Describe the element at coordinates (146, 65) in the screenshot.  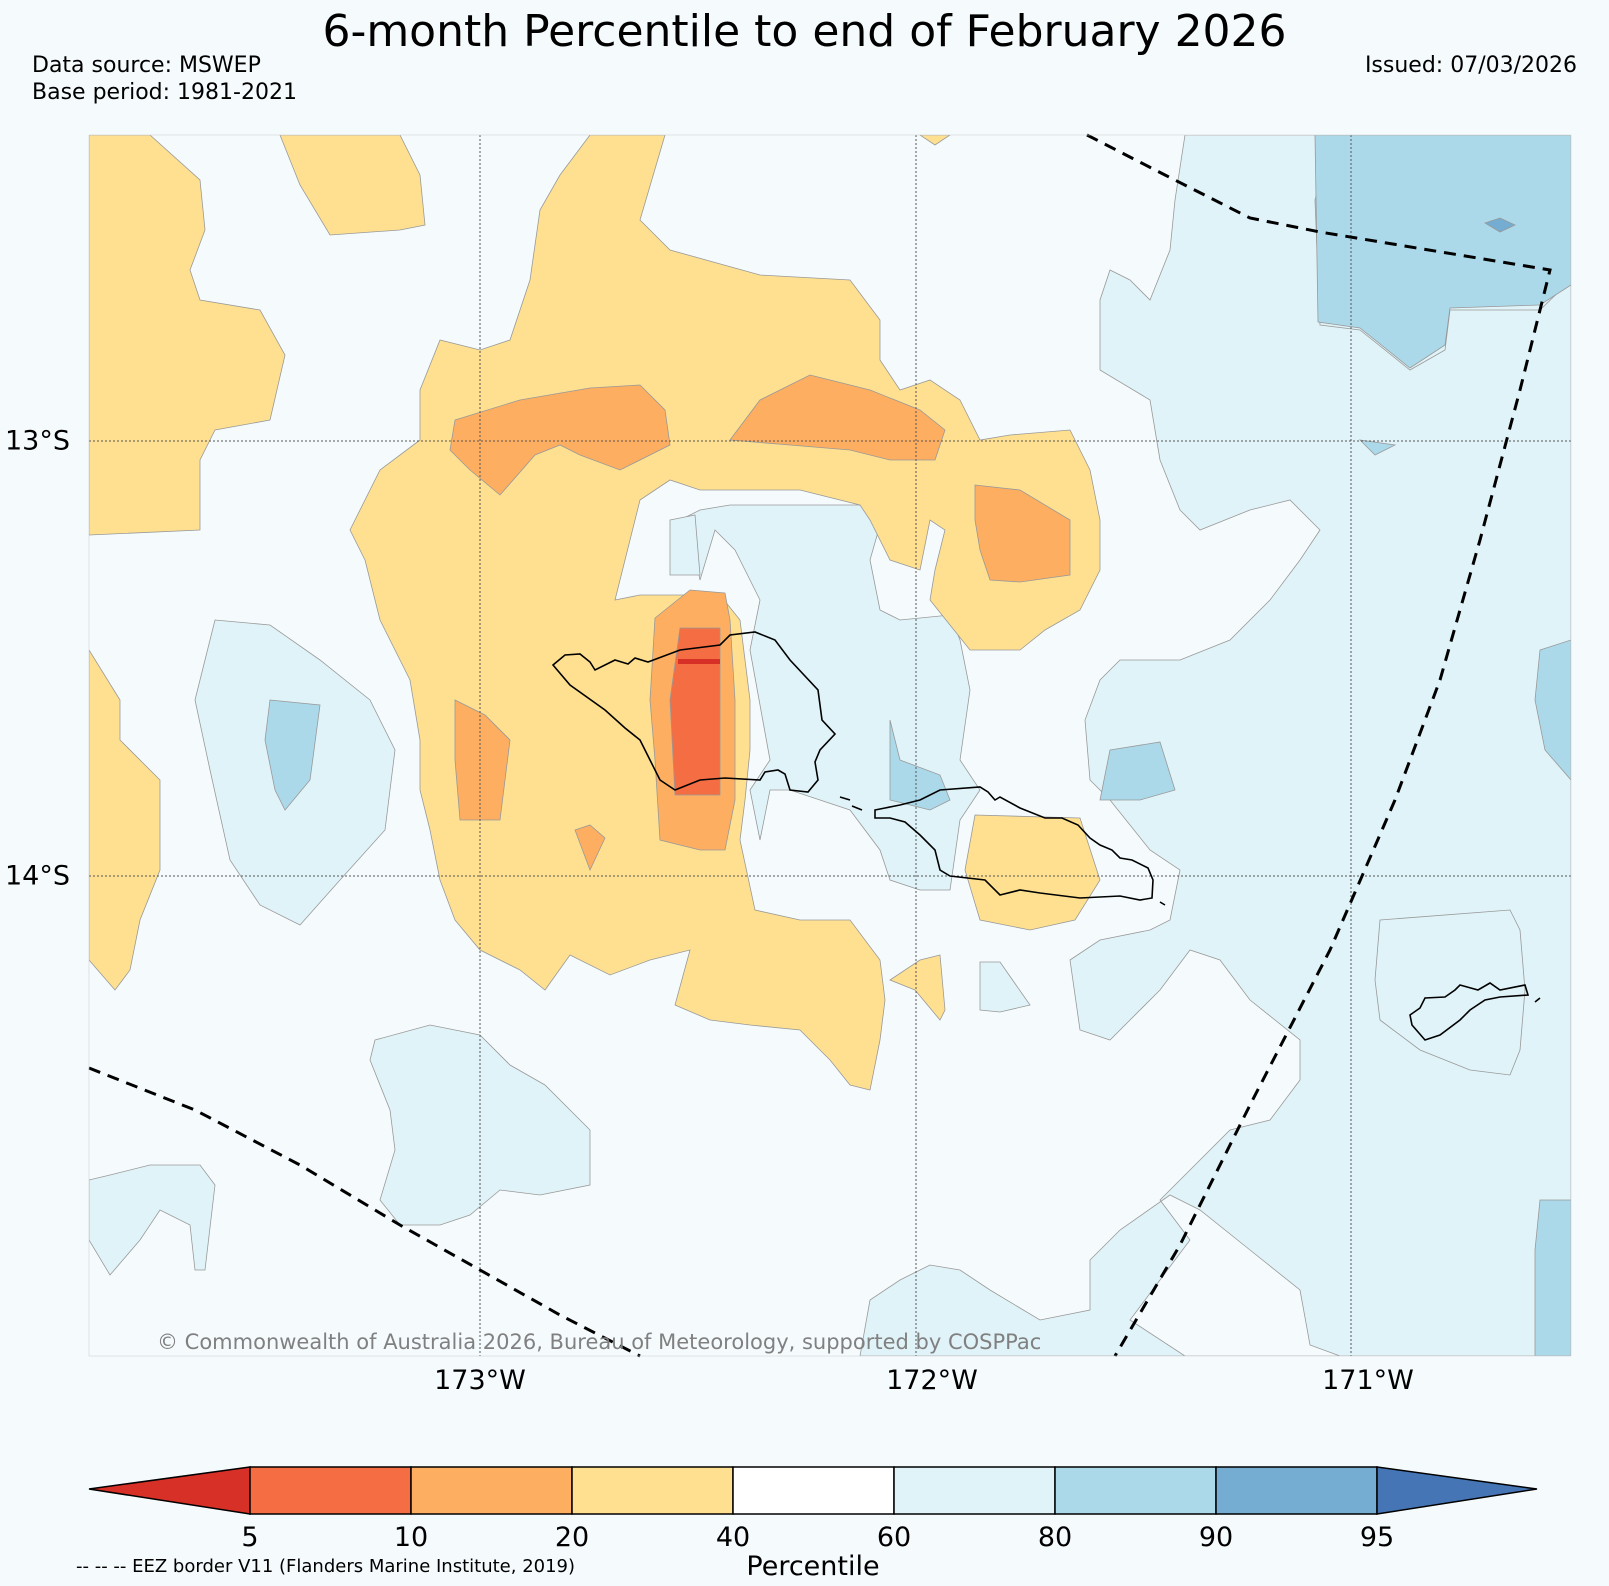
I see `data-source: Data source: MSWEP` at that location.